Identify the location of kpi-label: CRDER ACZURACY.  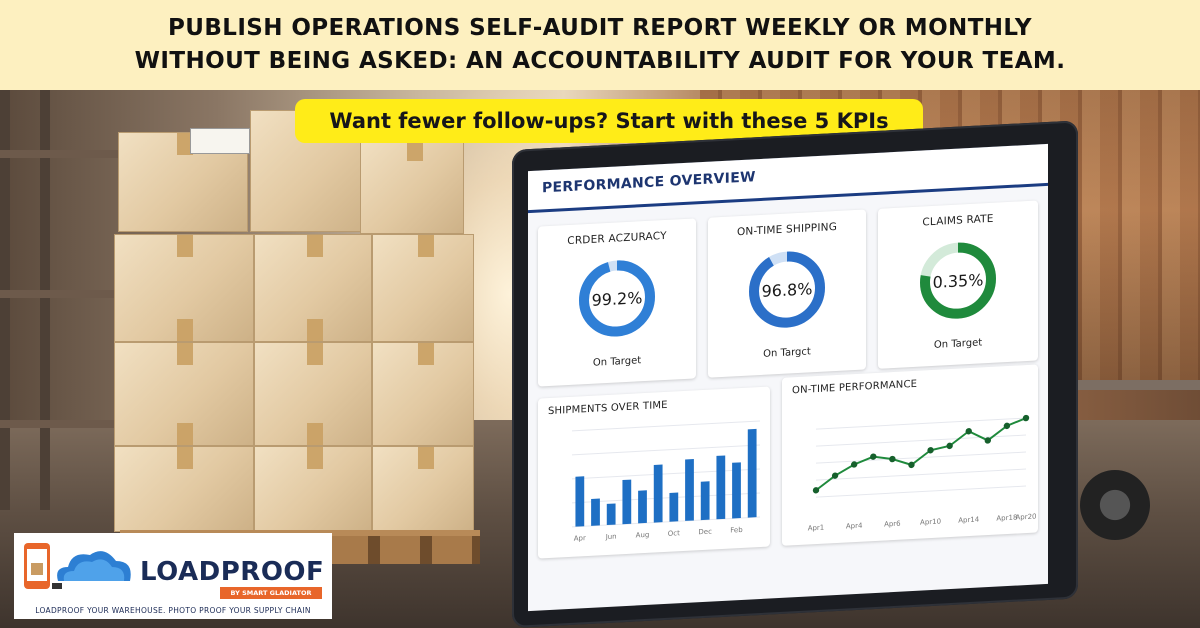
(617, 238).